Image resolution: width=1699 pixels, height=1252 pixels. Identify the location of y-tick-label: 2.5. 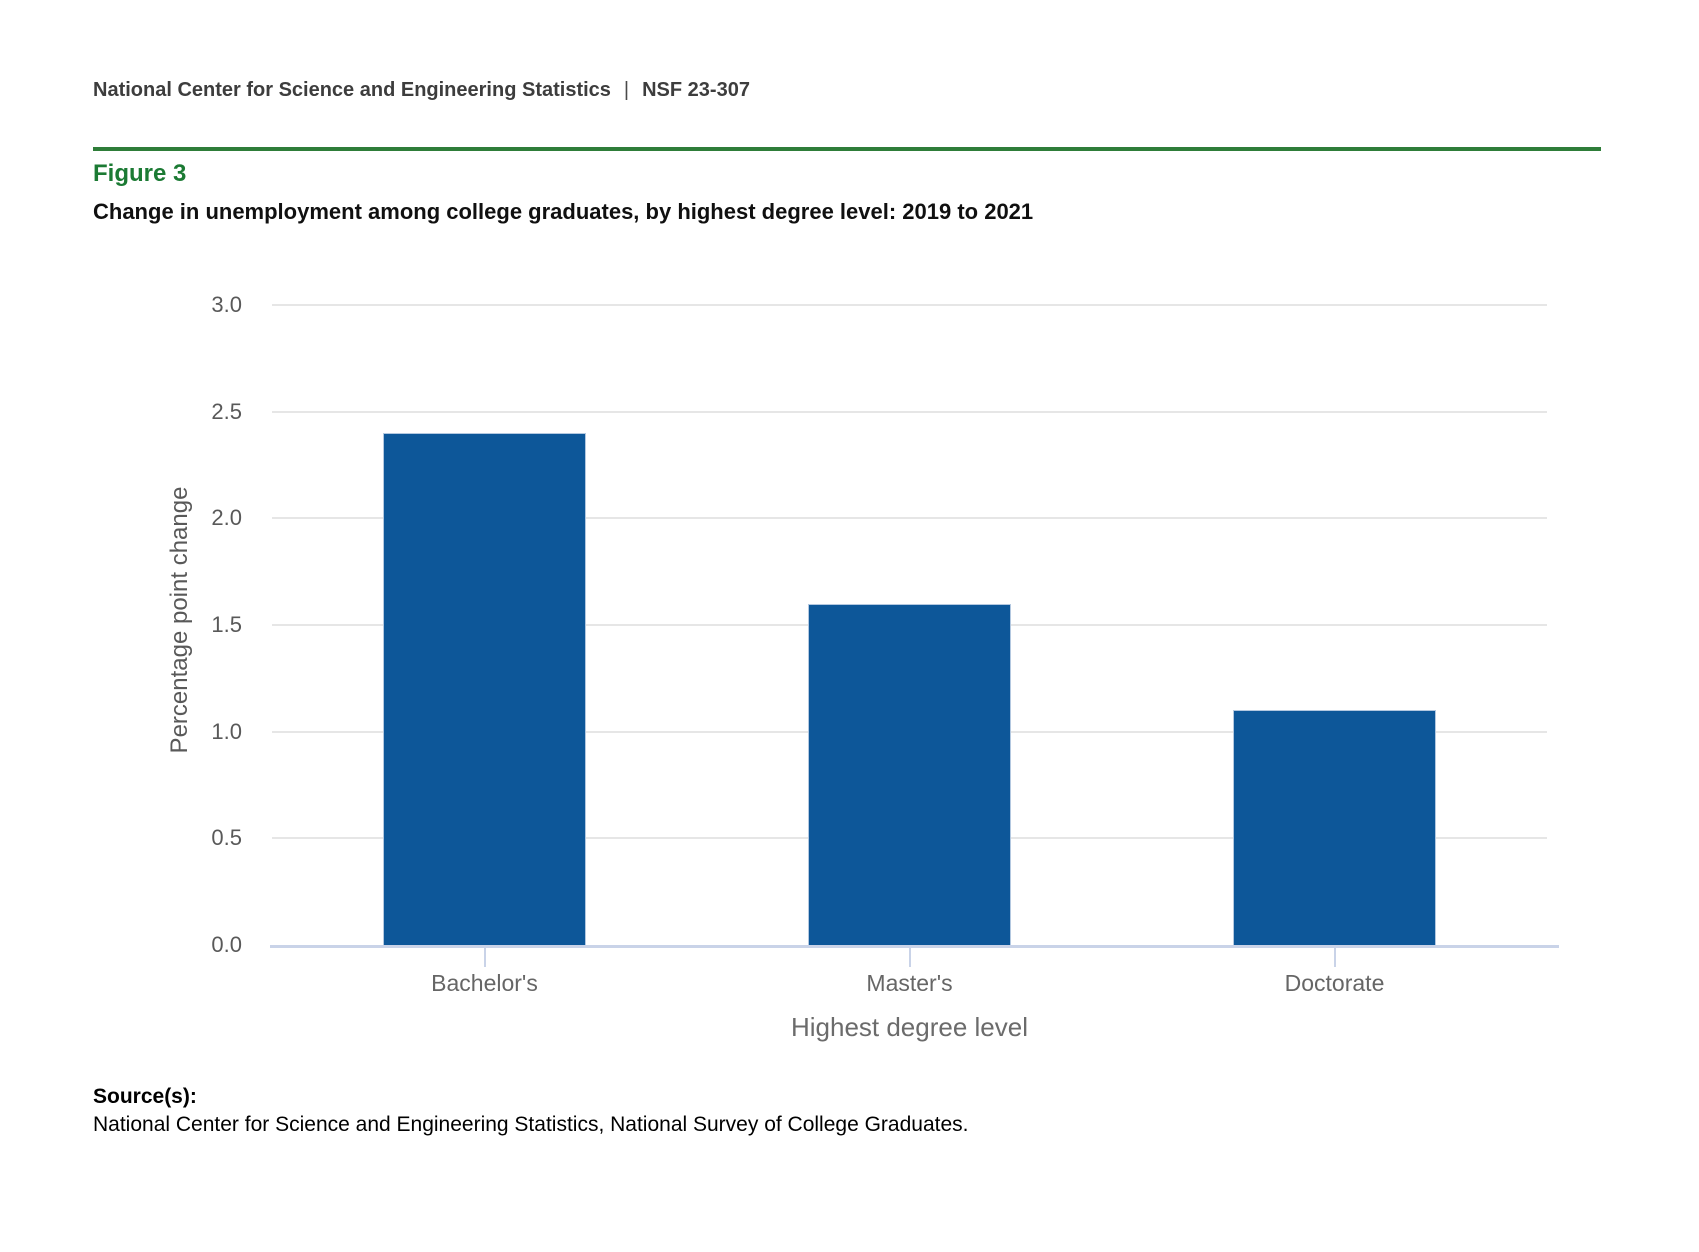
(226, 411).